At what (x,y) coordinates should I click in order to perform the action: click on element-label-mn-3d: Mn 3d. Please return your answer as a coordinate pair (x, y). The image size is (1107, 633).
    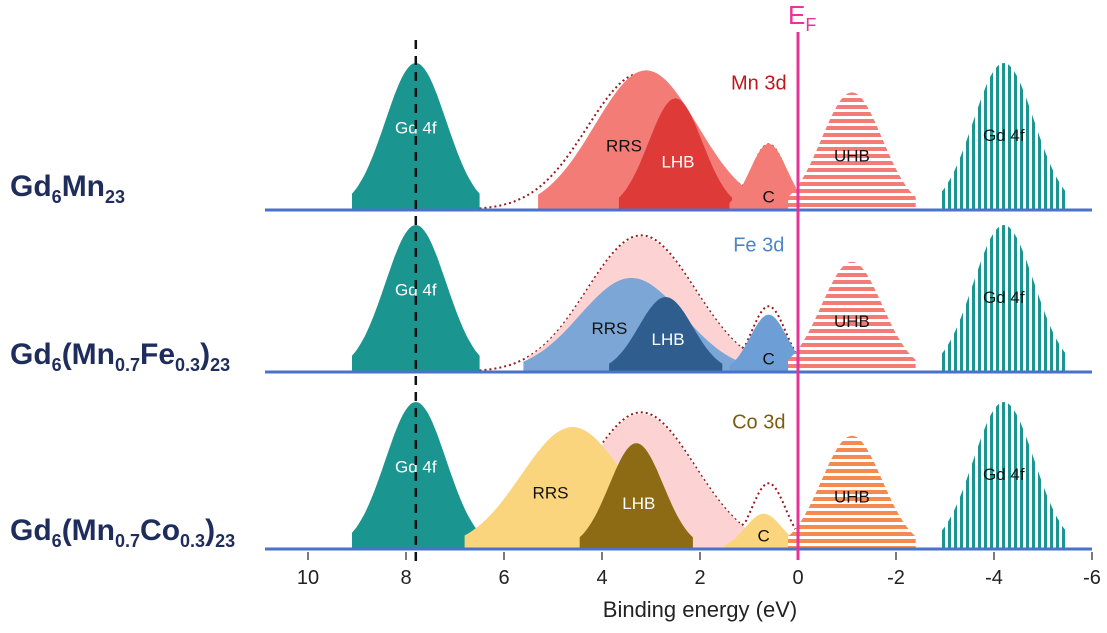
    Looking at the image, I should click on (759, 84).